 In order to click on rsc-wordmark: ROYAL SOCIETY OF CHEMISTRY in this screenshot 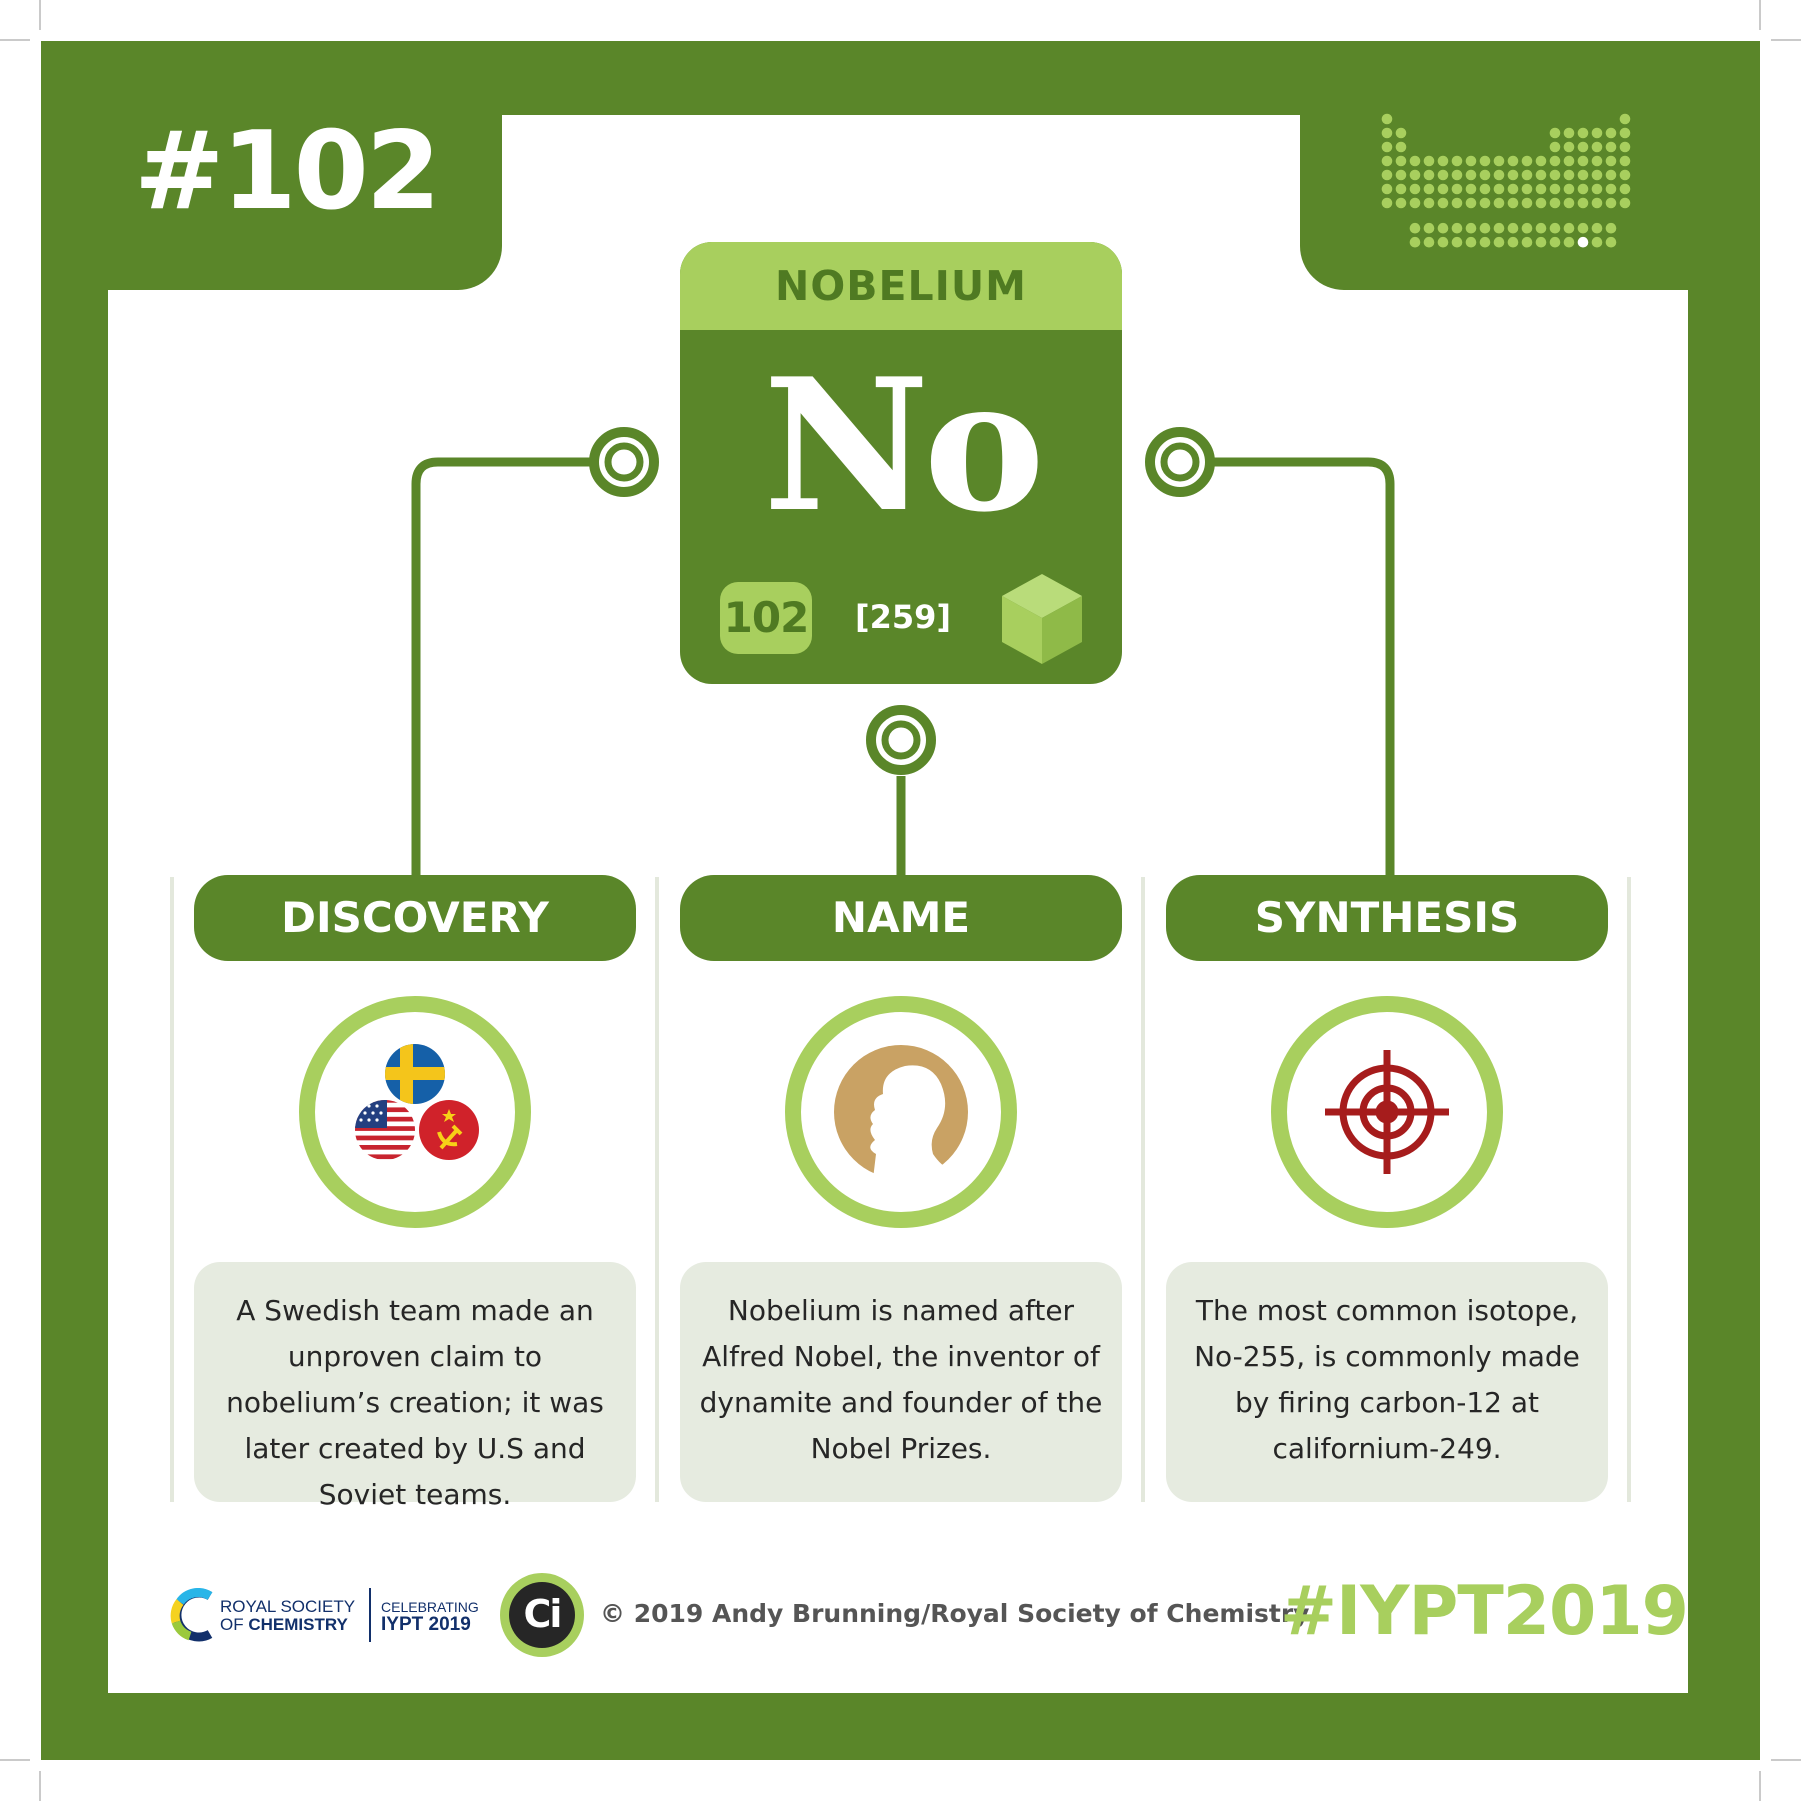, I will do `click(287, 1616)`.